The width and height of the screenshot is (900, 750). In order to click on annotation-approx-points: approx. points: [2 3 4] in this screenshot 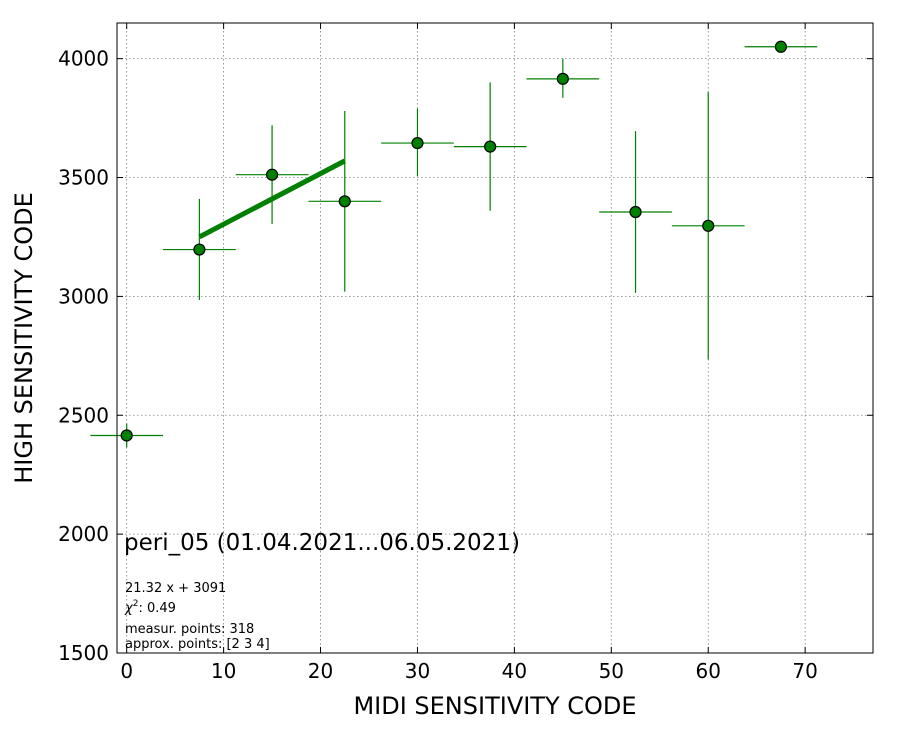, I will do `click(197, 644)`.